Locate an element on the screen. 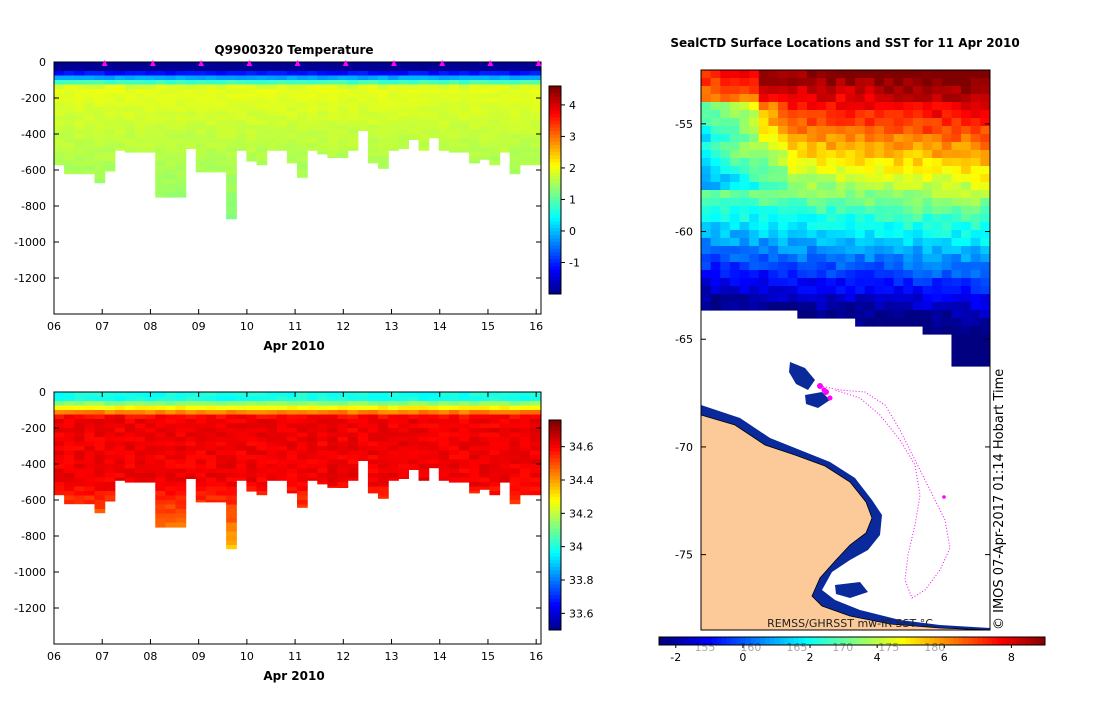  colorbar-segment is located at coordinates (555, 271).